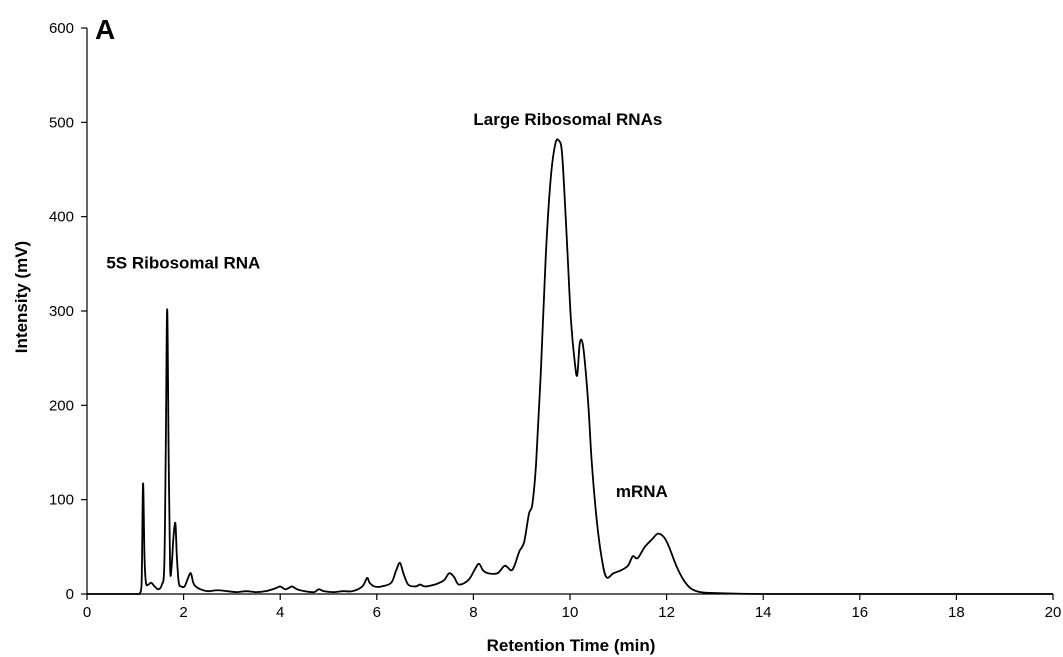  I want to click on peak-annotation: 5S Ribosomal RNA, so click(183, 263).